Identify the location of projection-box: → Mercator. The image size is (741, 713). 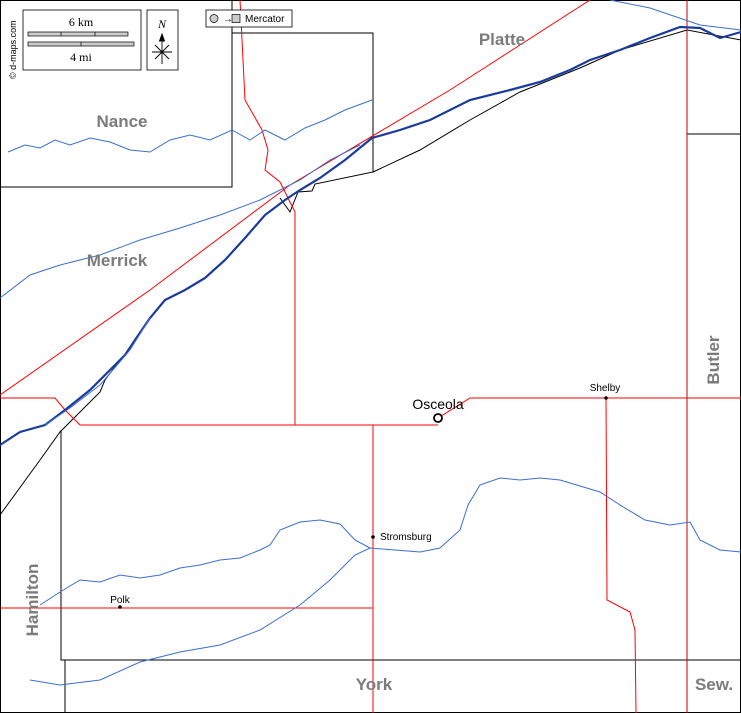
(249, 18).